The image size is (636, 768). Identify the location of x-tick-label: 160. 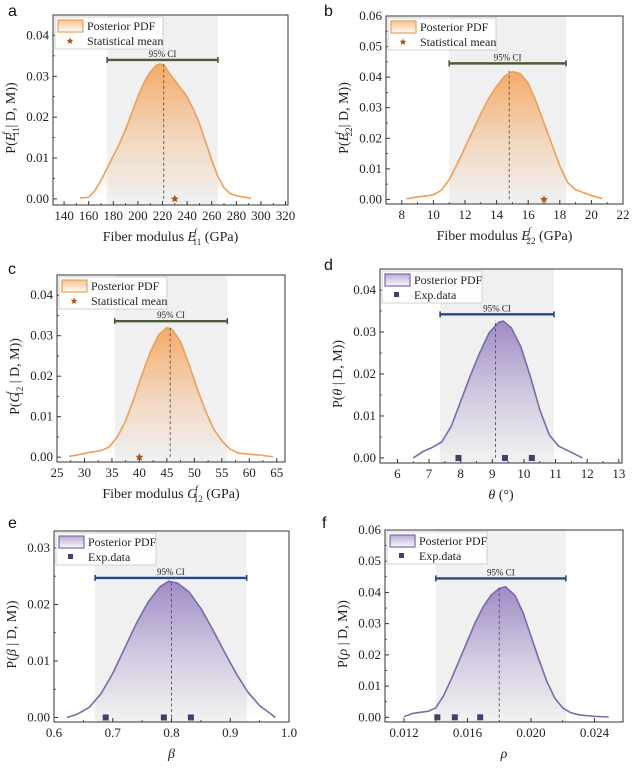
(89, 215).